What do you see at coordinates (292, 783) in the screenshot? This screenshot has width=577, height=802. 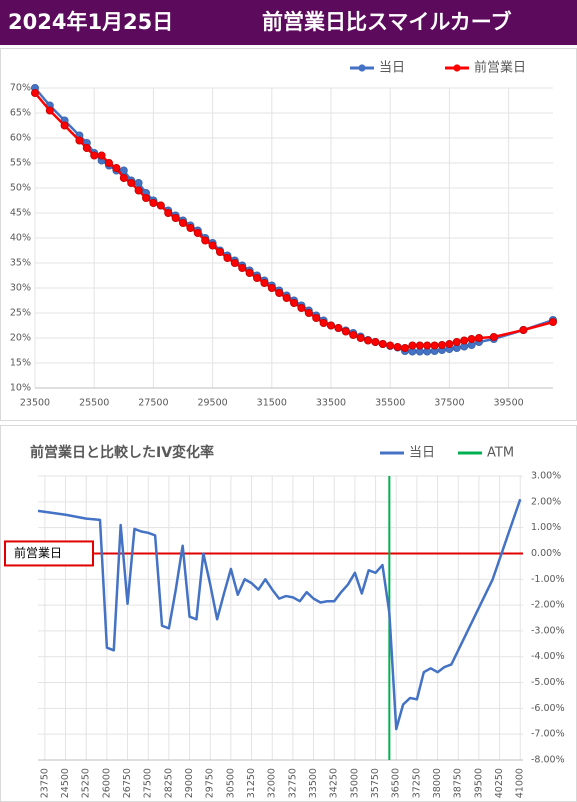 I see `x-tick-label: 32750` at bounding box center [292, 783].